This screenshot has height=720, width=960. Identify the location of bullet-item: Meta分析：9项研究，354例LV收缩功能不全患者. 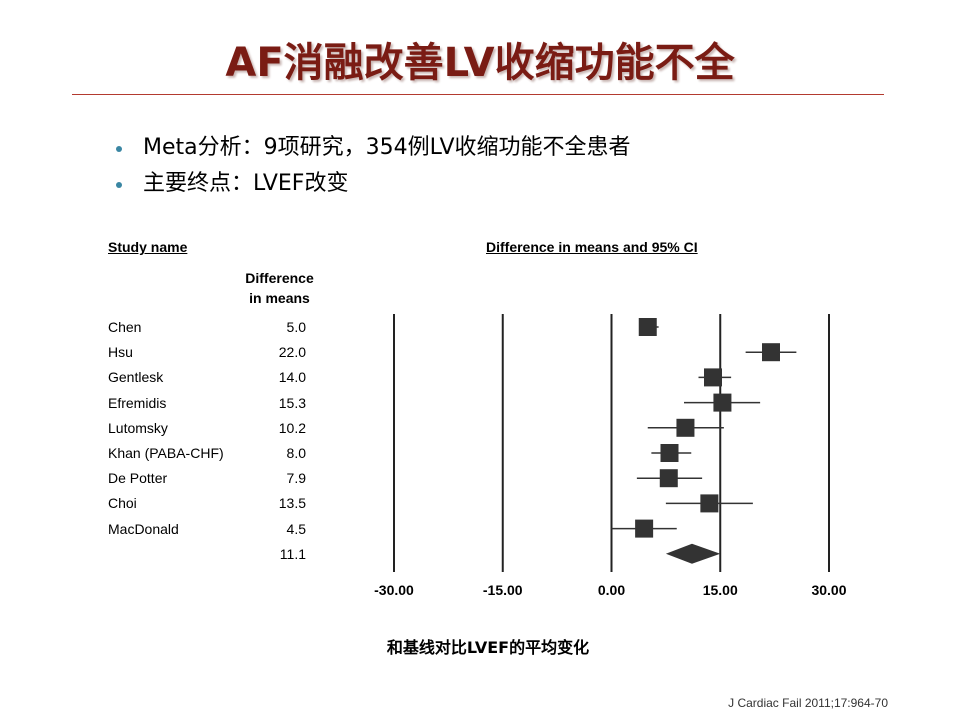
(370, 148).